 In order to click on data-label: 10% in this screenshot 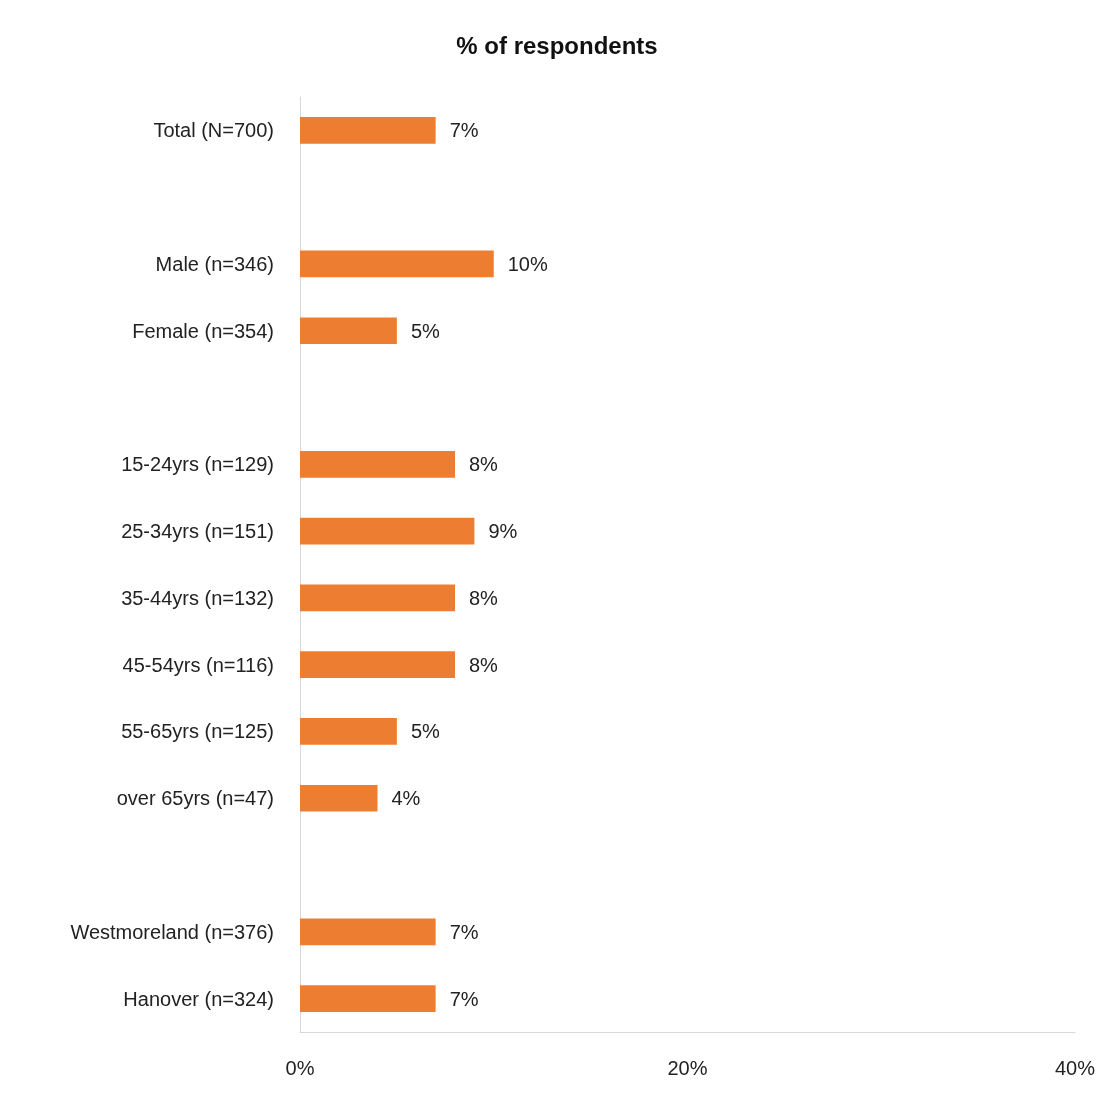, I will do `click(527, 263)`.